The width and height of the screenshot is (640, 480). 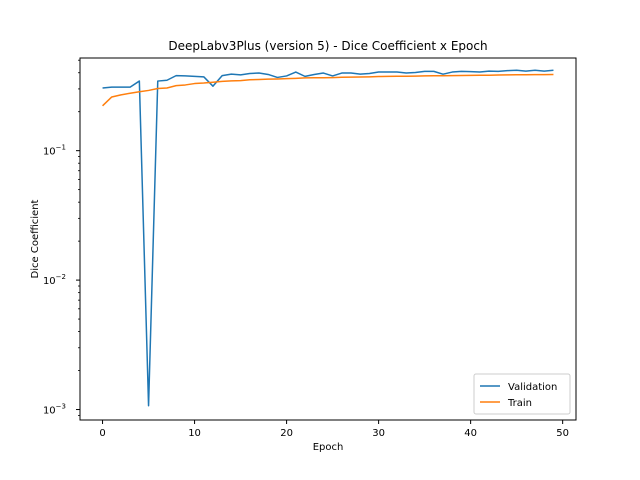 I want to click on legend: Validation Train, so click(x=522, y=394).